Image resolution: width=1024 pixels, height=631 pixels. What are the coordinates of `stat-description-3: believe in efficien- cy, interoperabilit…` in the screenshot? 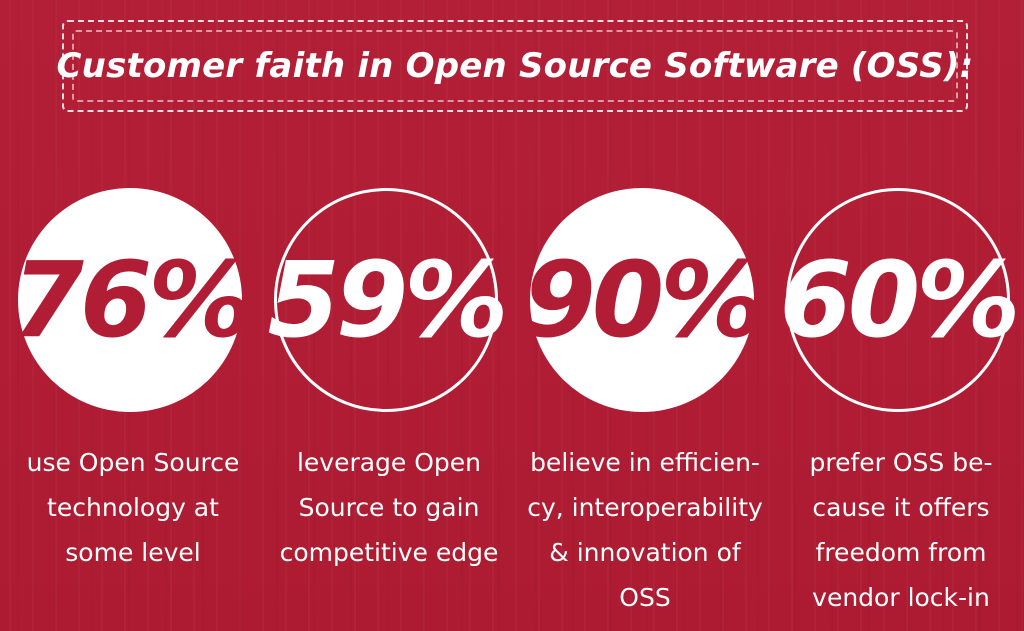 It's located at (645, 530).